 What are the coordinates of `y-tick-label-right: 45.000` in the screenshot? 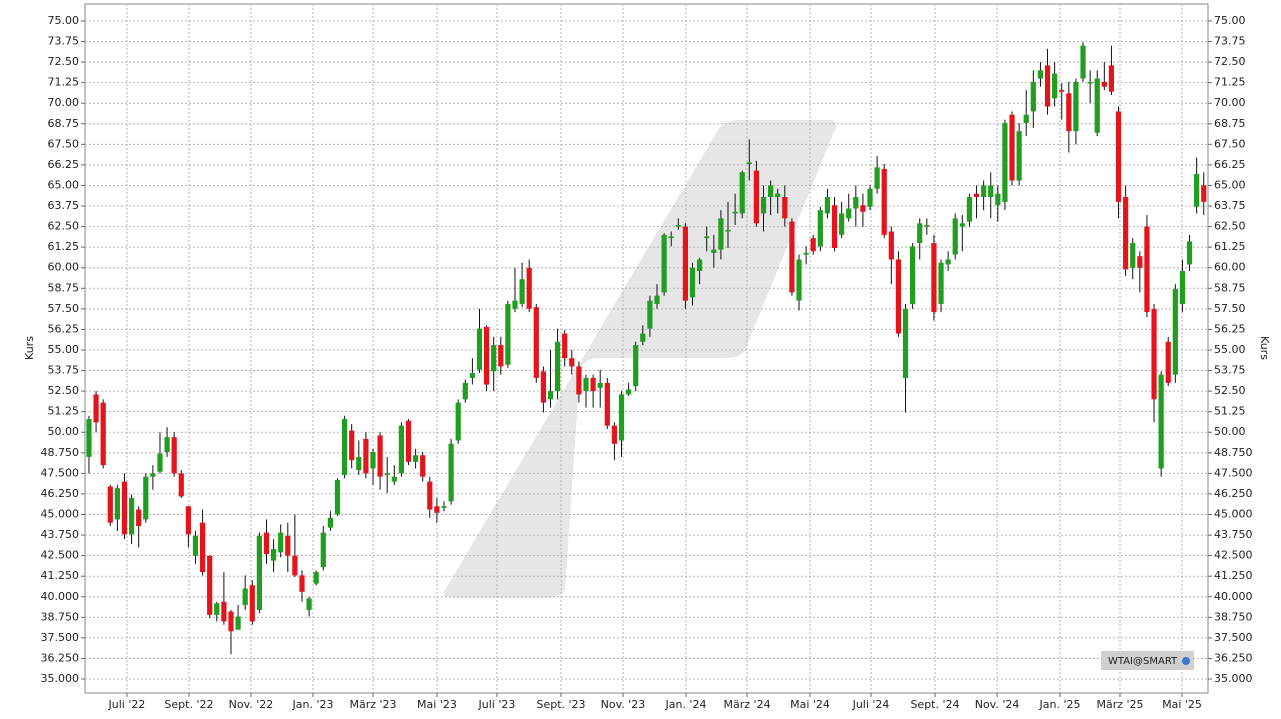 It's located at (1233, 513).